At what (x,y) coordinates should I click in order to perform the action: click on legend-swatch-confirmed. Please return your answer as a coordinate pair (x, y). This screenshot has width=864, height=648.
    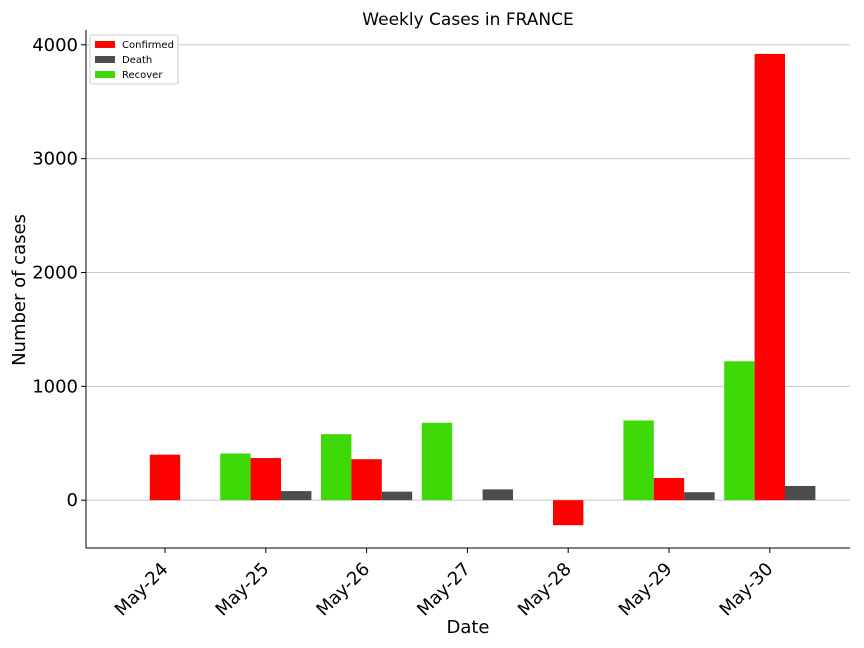
    Looking at the image, I should click on (105, 44).